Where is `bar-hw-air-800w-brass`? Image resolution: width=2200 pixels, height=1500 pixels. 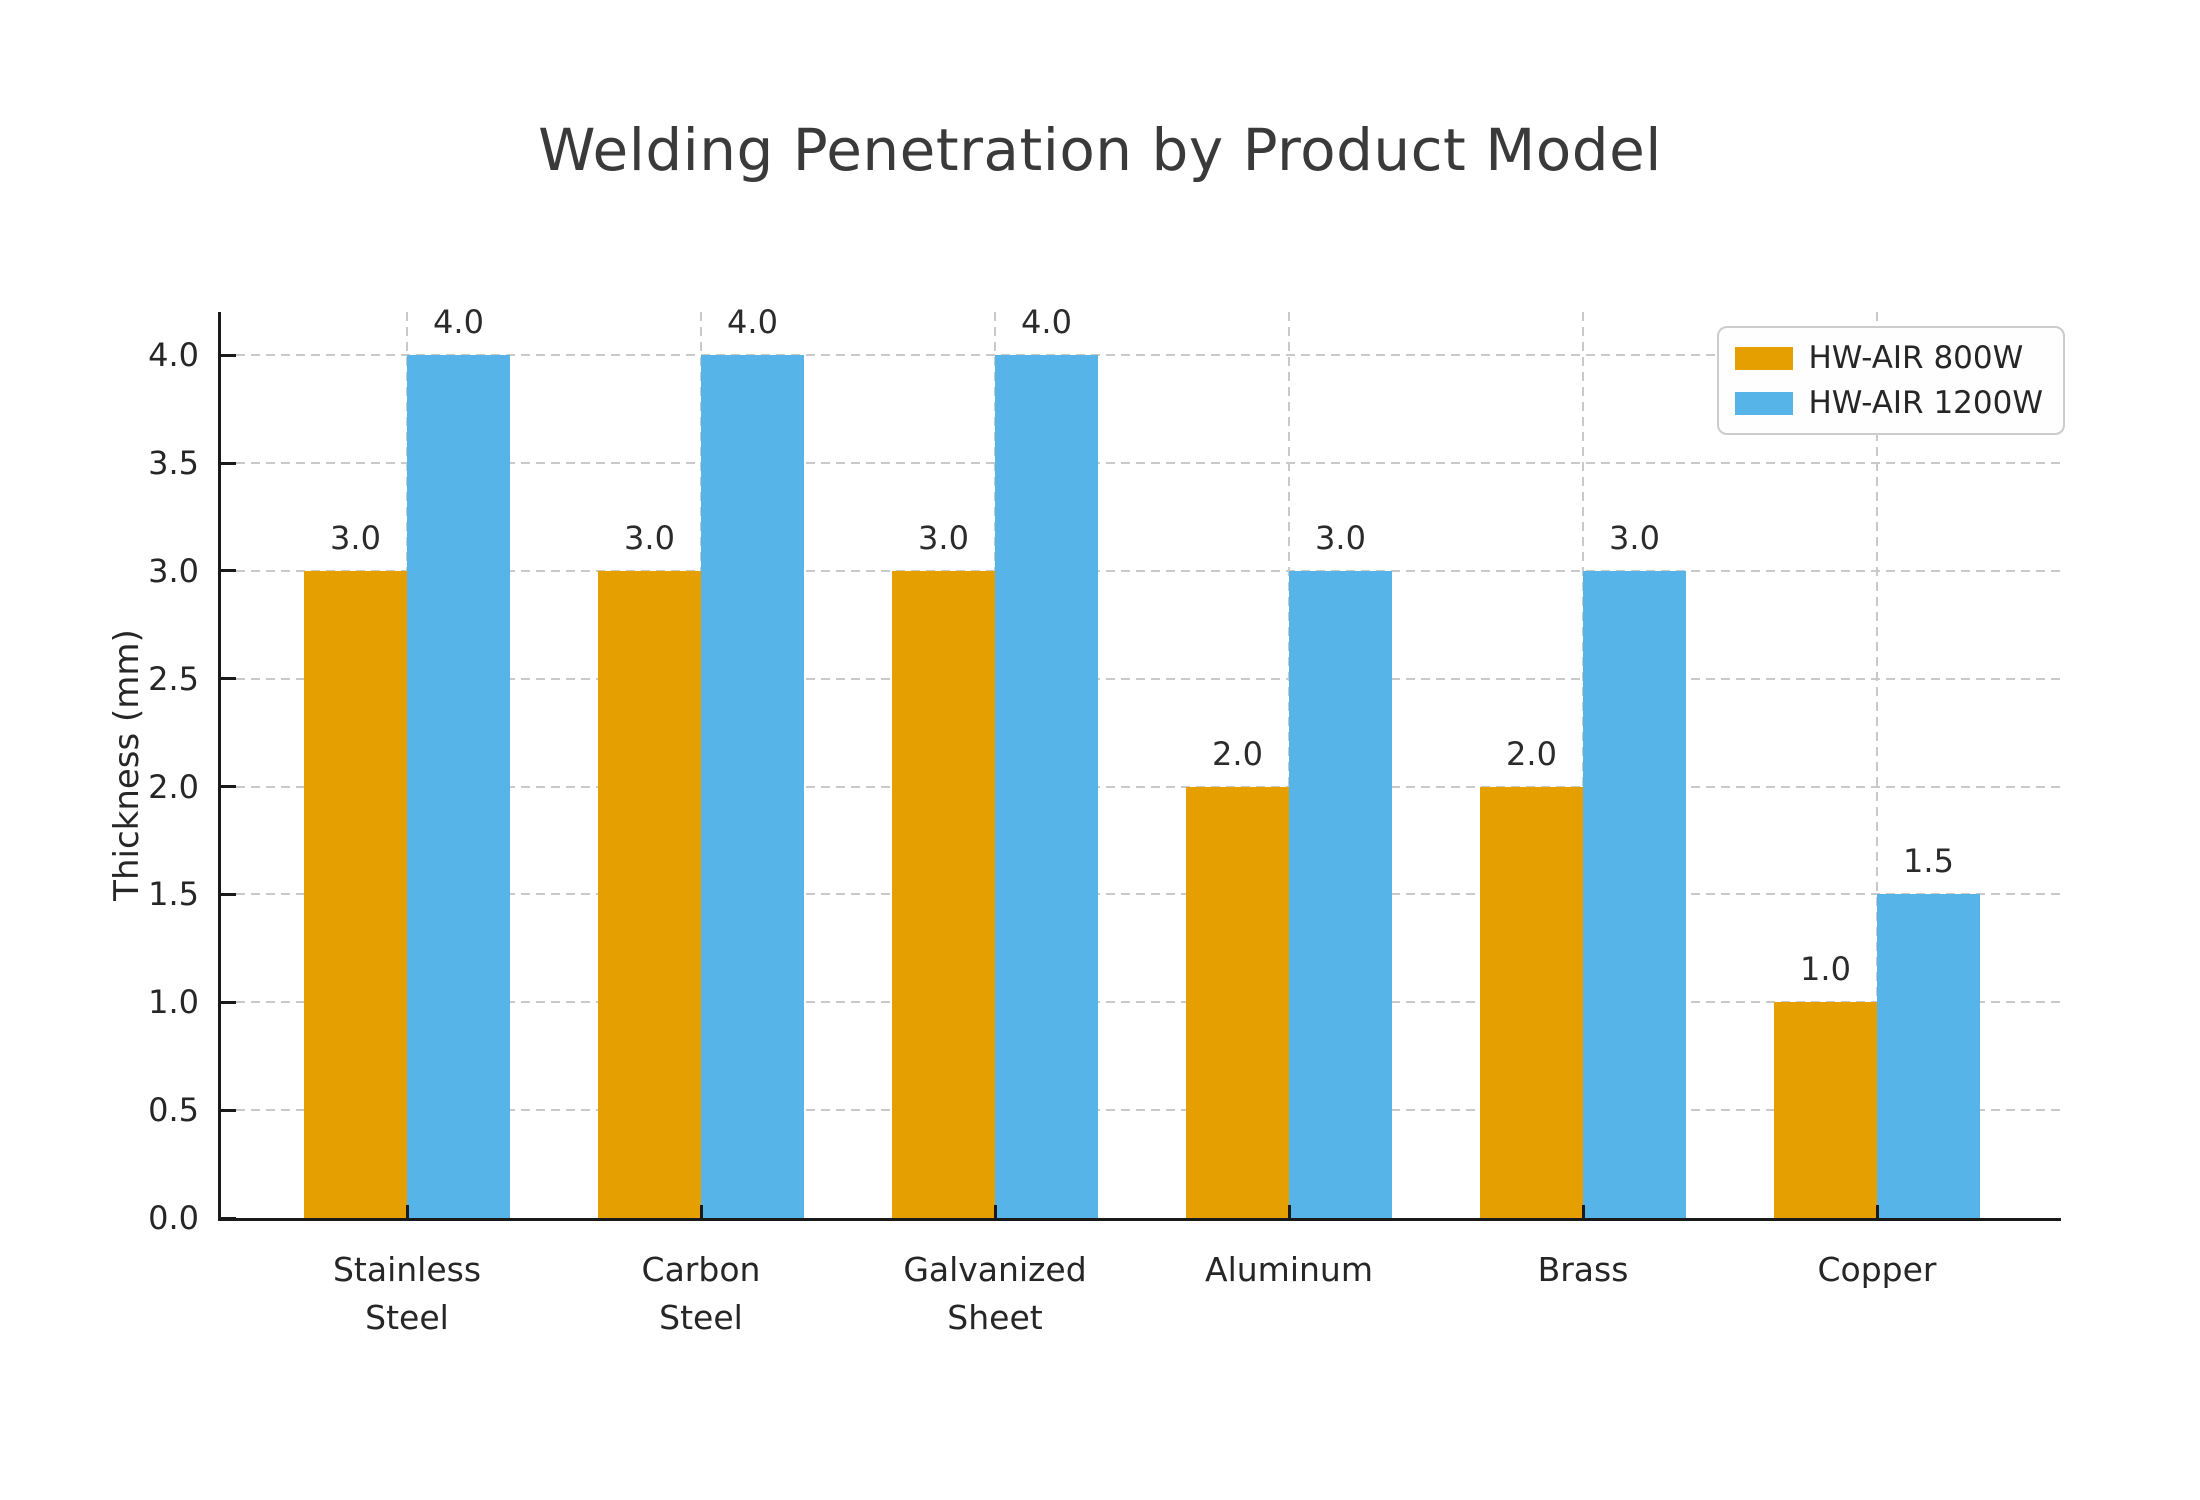
bar-hw-air-800w-brass is located at coordinates (1531, 1002).